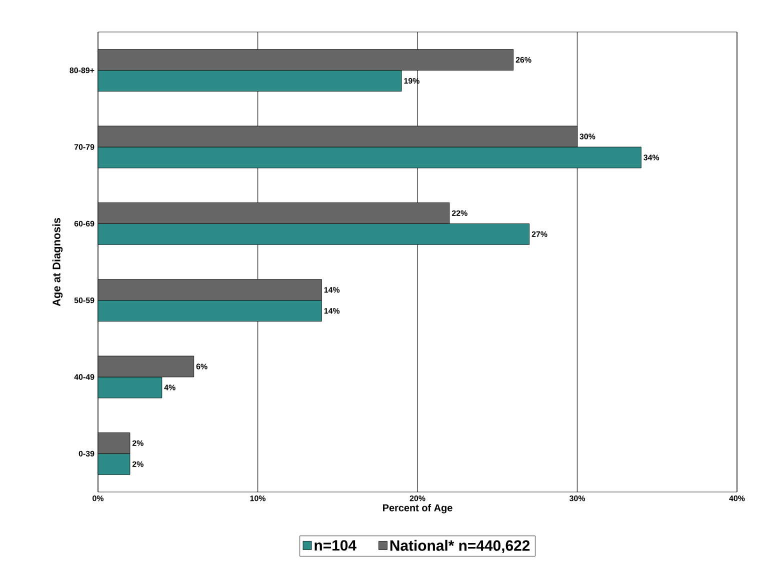 Image resolution: width=757 pixels, height=573 pixels. What do you see at coordinates (417, 509) in the screenshot?
I see `x-axis-title: Percent of Age` at bounding box center [417, 509].